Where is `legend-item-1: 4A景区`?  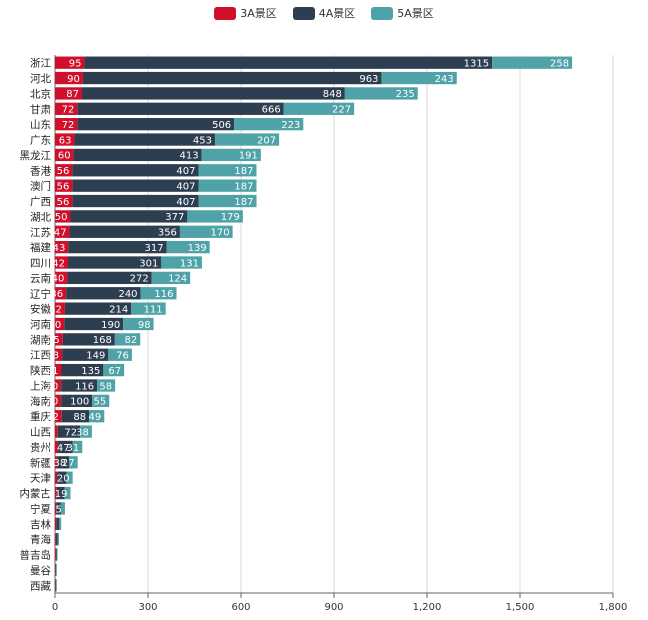 legend-item-1: 4A景区 is located at coordinates (324, 13).